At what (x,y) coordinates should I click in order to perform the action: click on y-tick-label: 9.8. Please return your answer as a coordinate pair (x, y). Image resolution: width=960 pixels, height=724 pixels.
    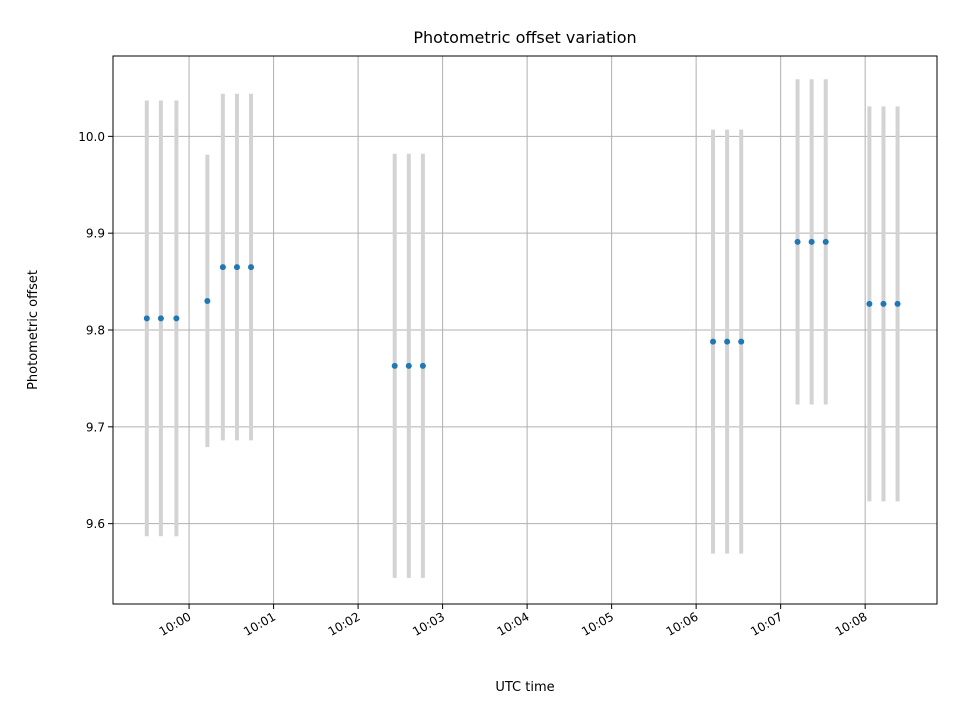
    Looking at the image, I should click on (95, 331).